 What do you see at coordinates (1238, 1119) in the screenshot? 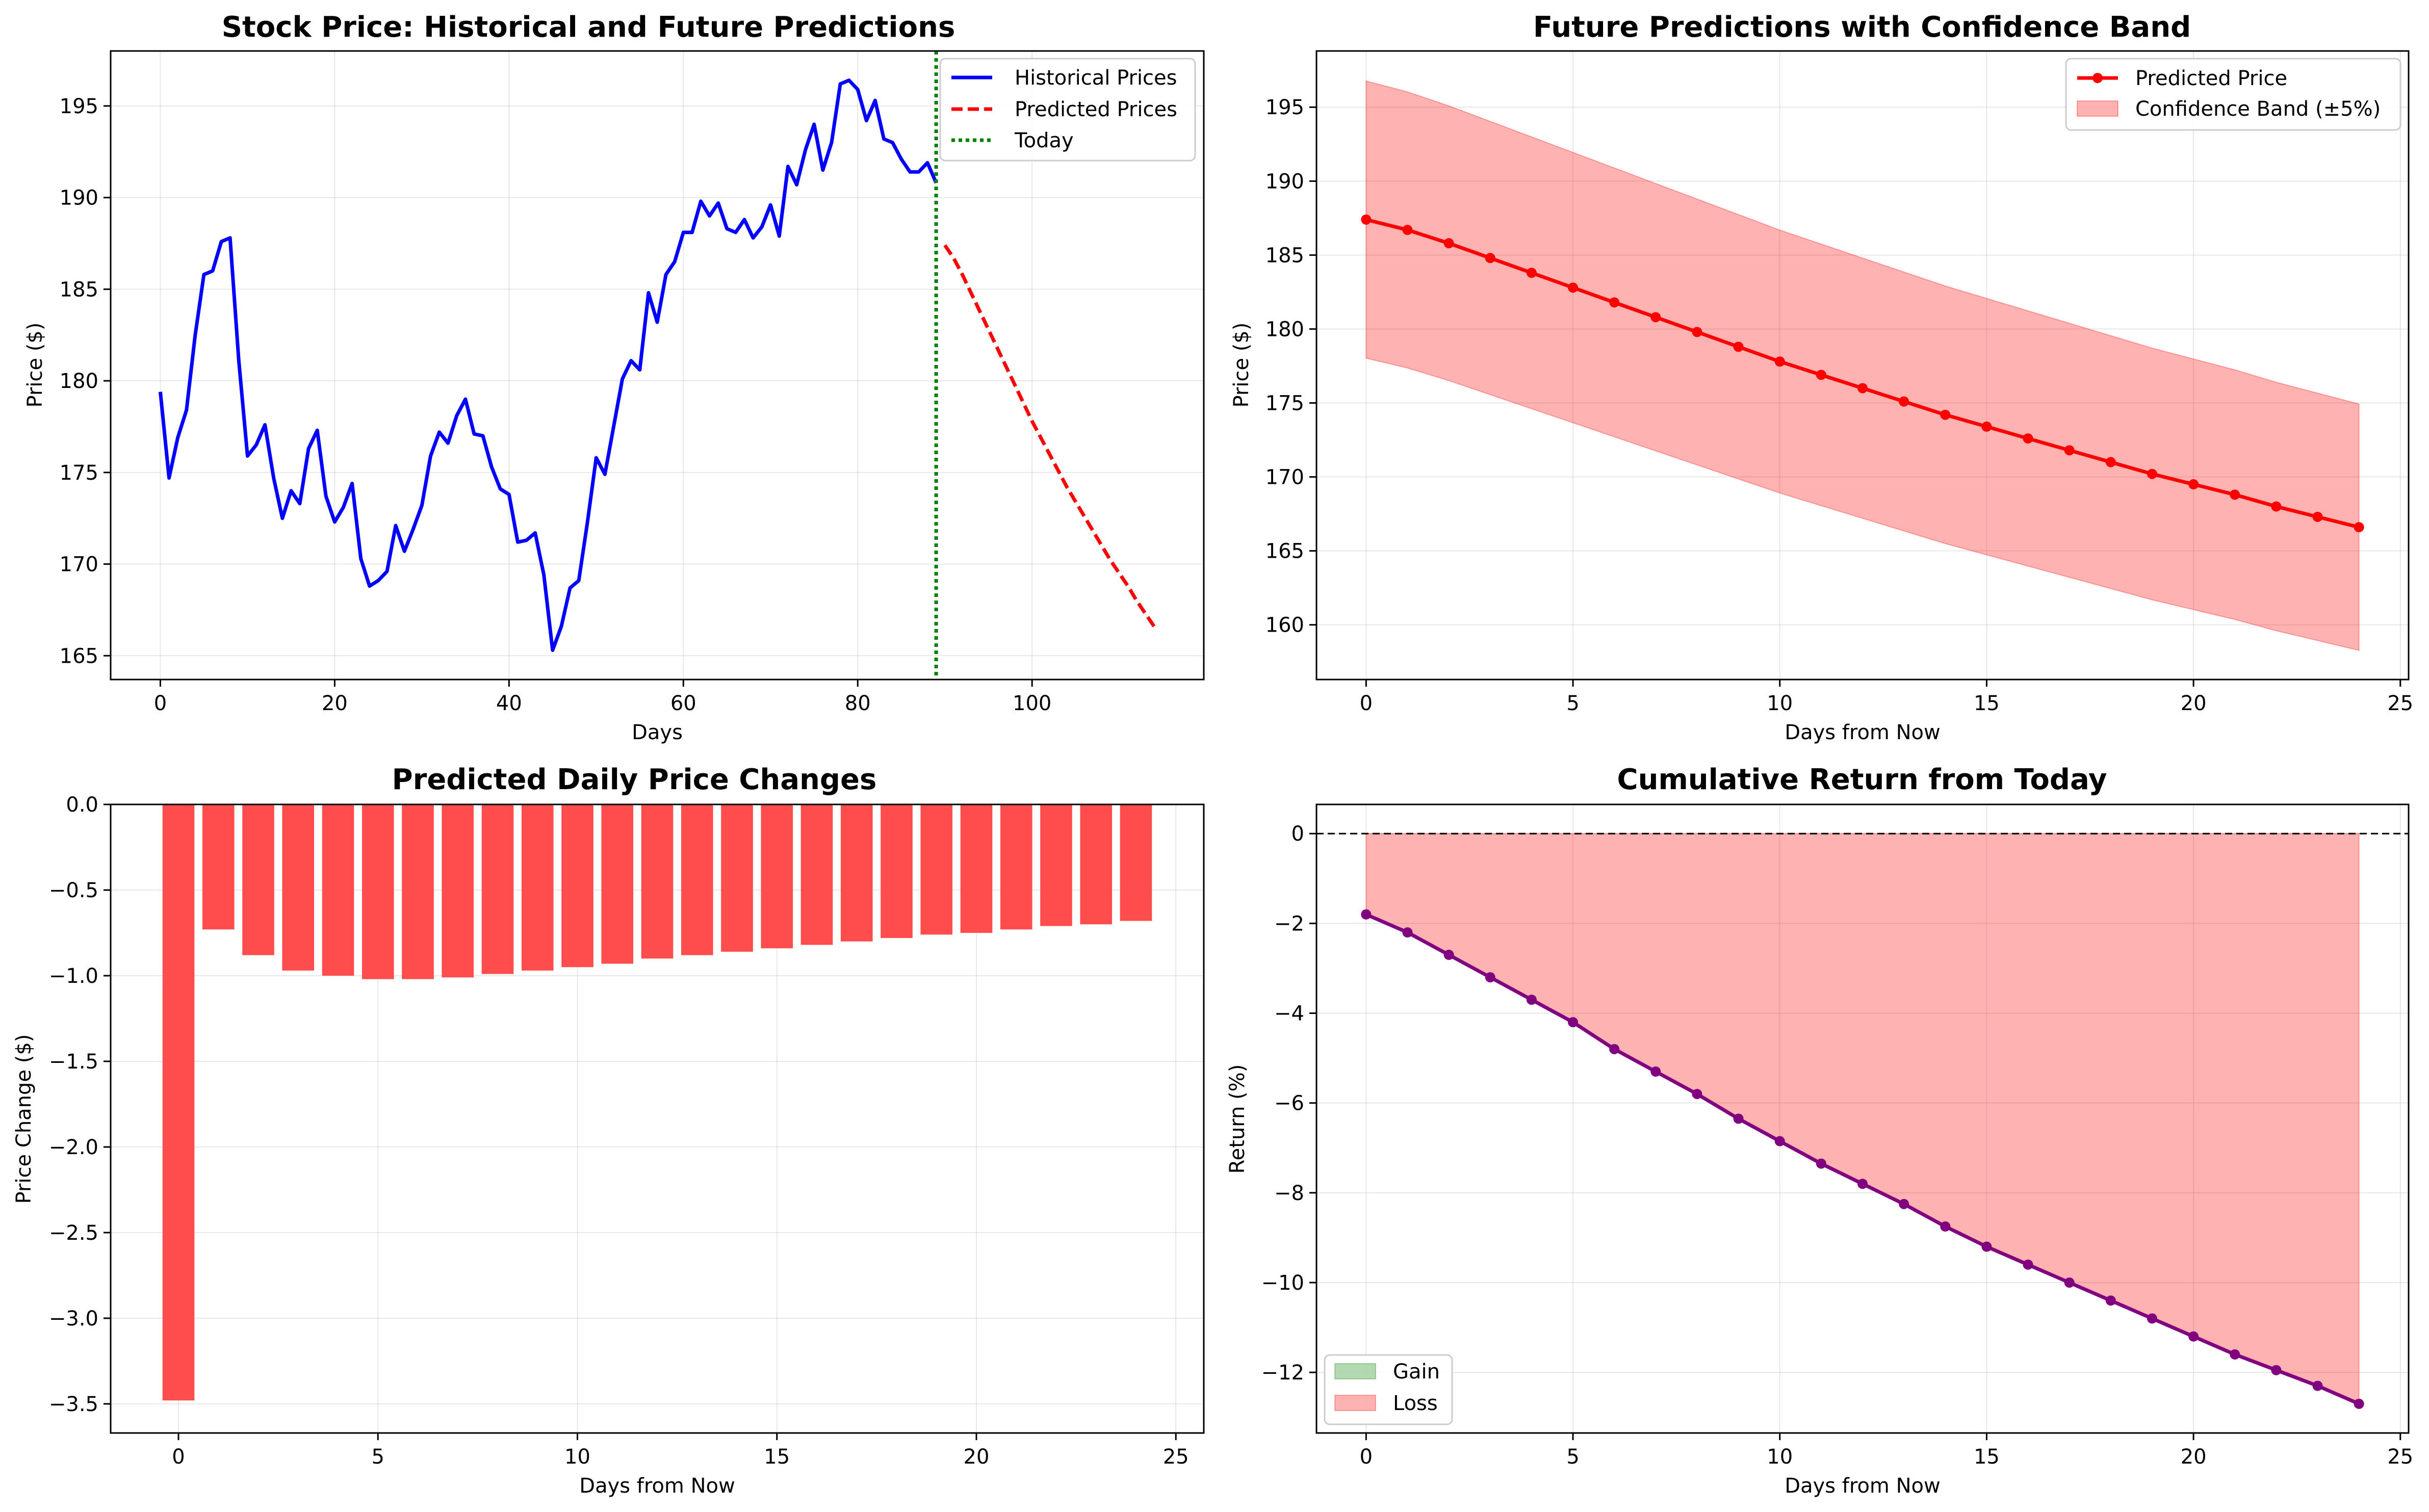
I see `y-axis-label-4: Return (%)` at bounding box center [1238, 1119].